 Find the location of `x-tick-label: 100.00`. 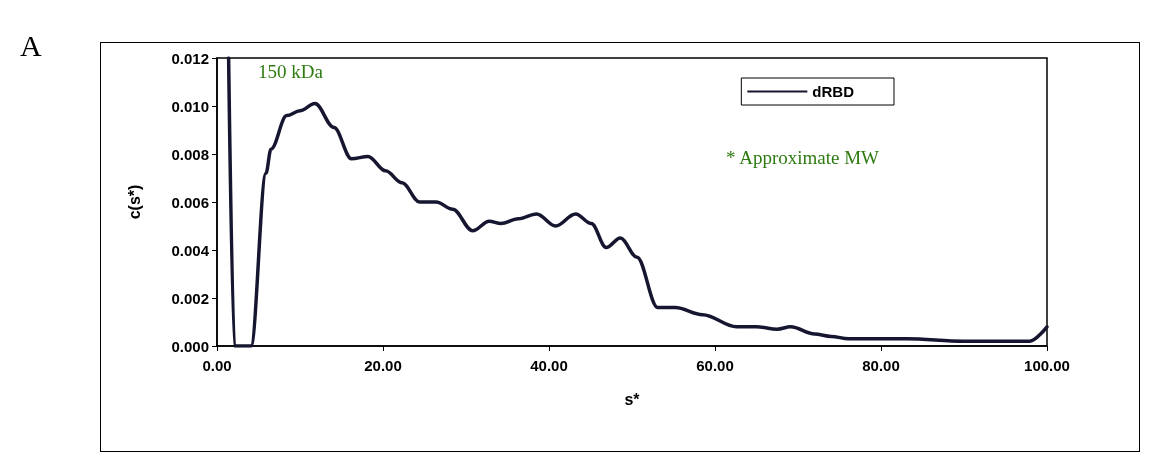

x-tick-label: 100.00 is located at coordinates (1047, 365).